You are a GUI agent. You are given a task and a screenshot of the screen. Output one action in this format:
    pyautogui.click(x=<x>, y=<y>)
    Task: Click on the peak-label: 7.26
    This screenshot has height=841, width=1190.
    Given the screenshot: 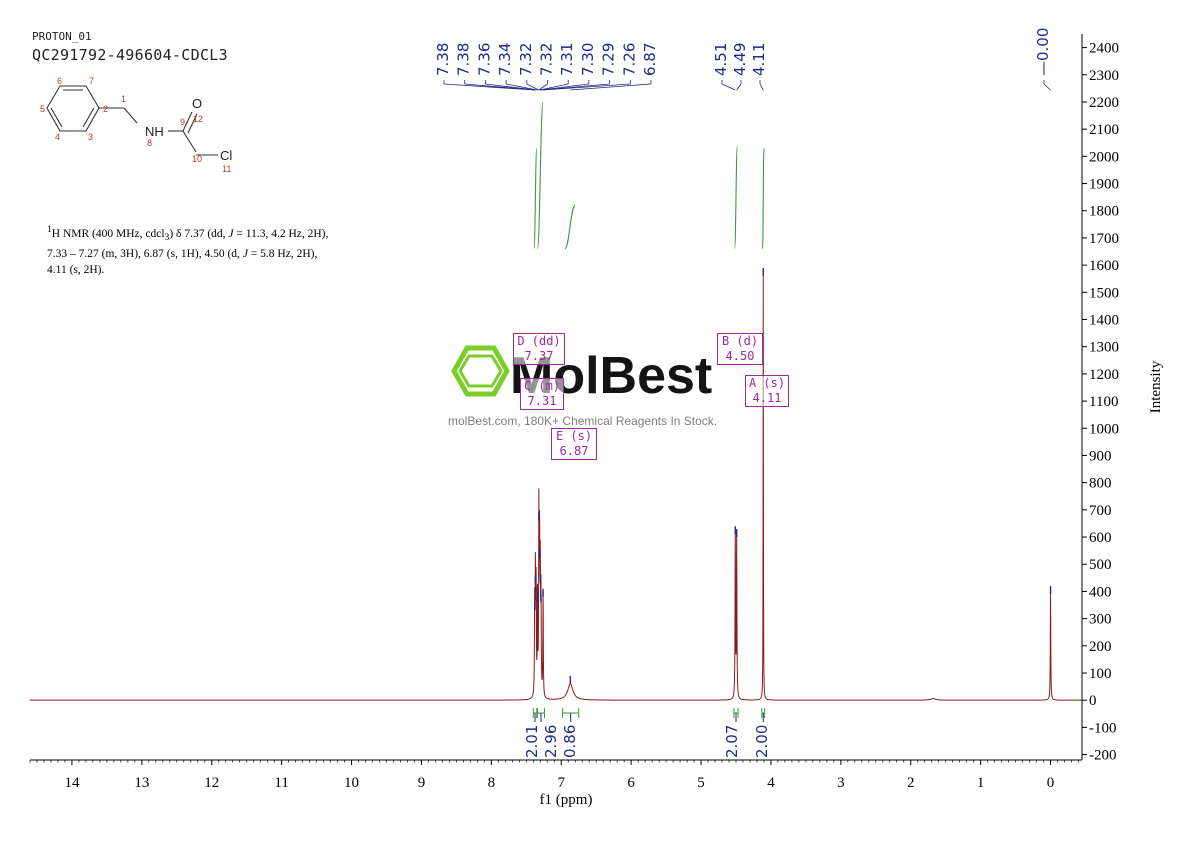 What is the action you would take?
    pyautogui.click(x=629, y=59)
    